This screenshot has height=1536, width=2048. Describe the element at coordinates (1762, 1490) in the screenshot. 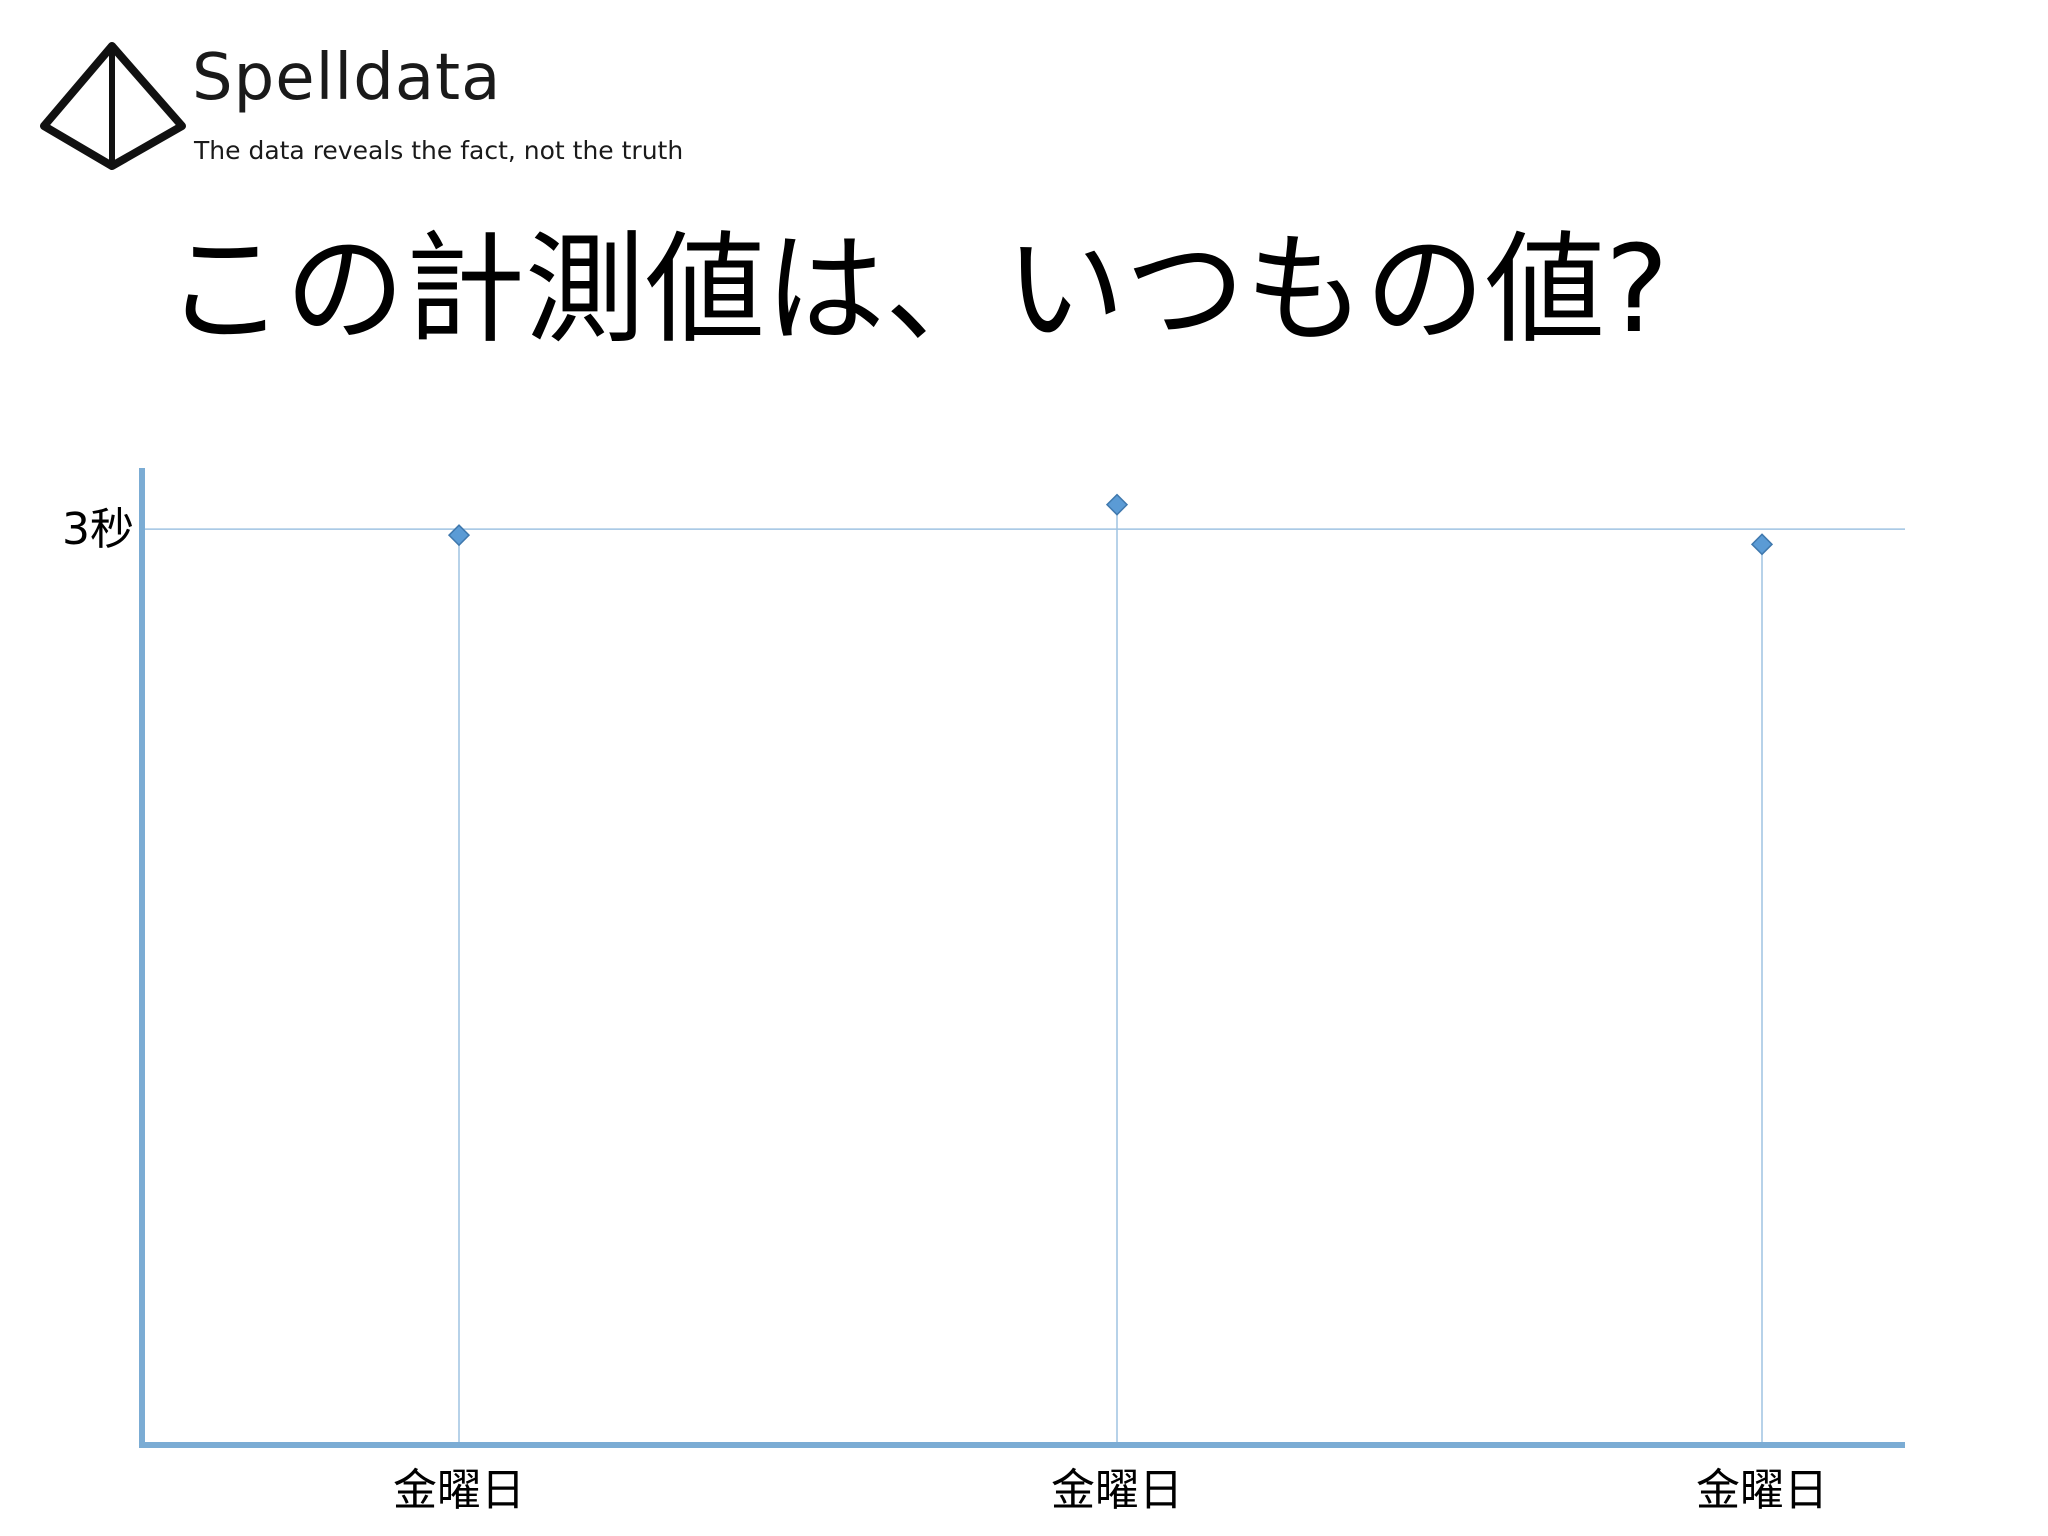

I see `x-tick-label-2: 金曜日` at that location.